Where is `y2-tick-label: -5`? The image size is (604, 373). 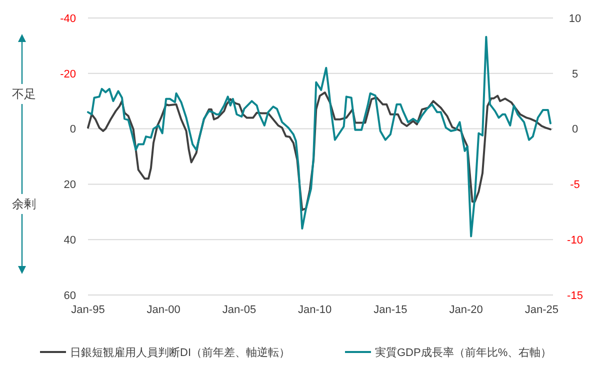
y2-tick-label: -5 is located at coordinates (575, 185).